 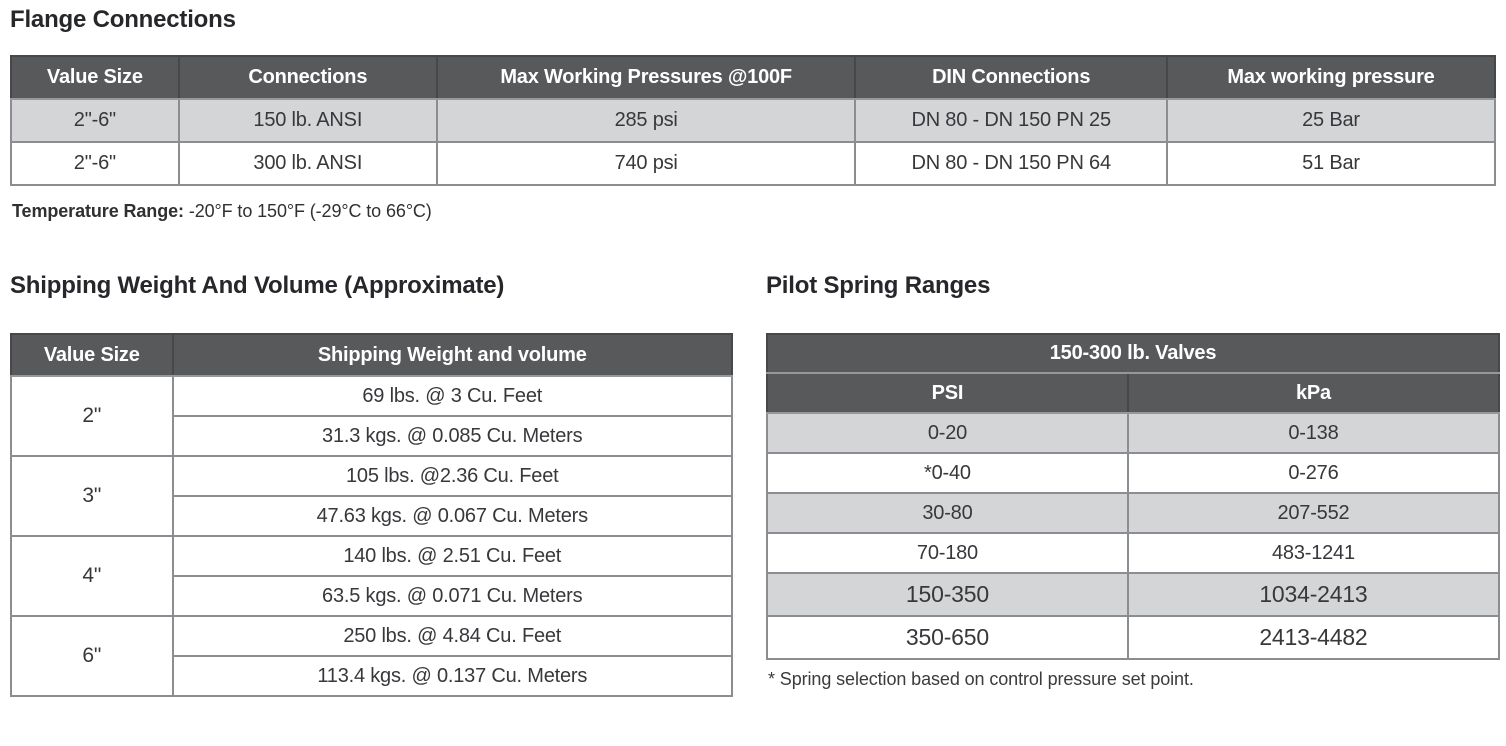 I want to click on table-cell: 51 Bar, so click(x=1331, y=163).